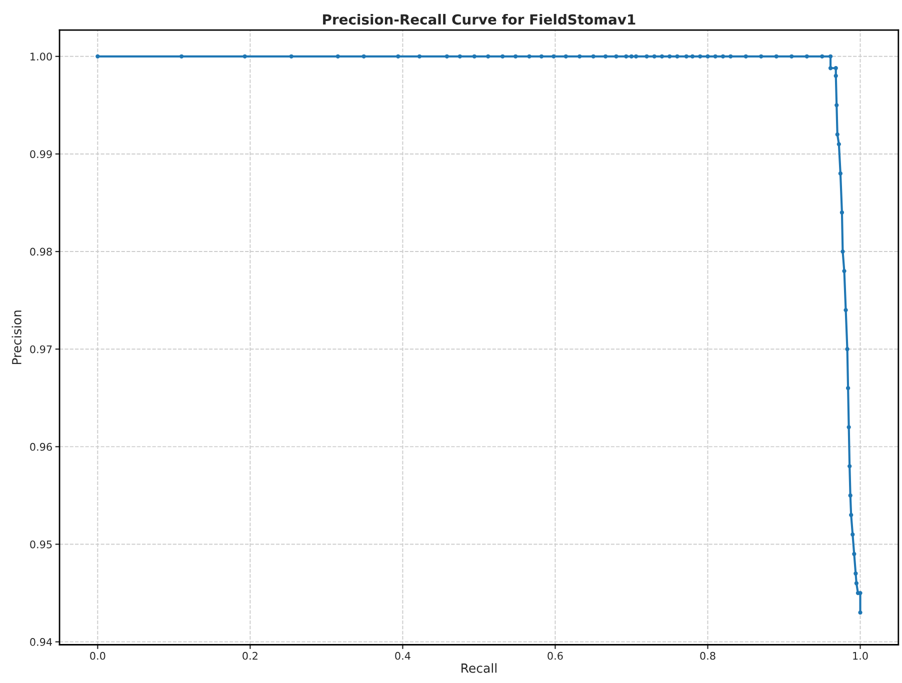 Image resolution: width=902 pixels, height=683 pixels. I want to click on y-tick-label: 0.98, so click(41, 252).